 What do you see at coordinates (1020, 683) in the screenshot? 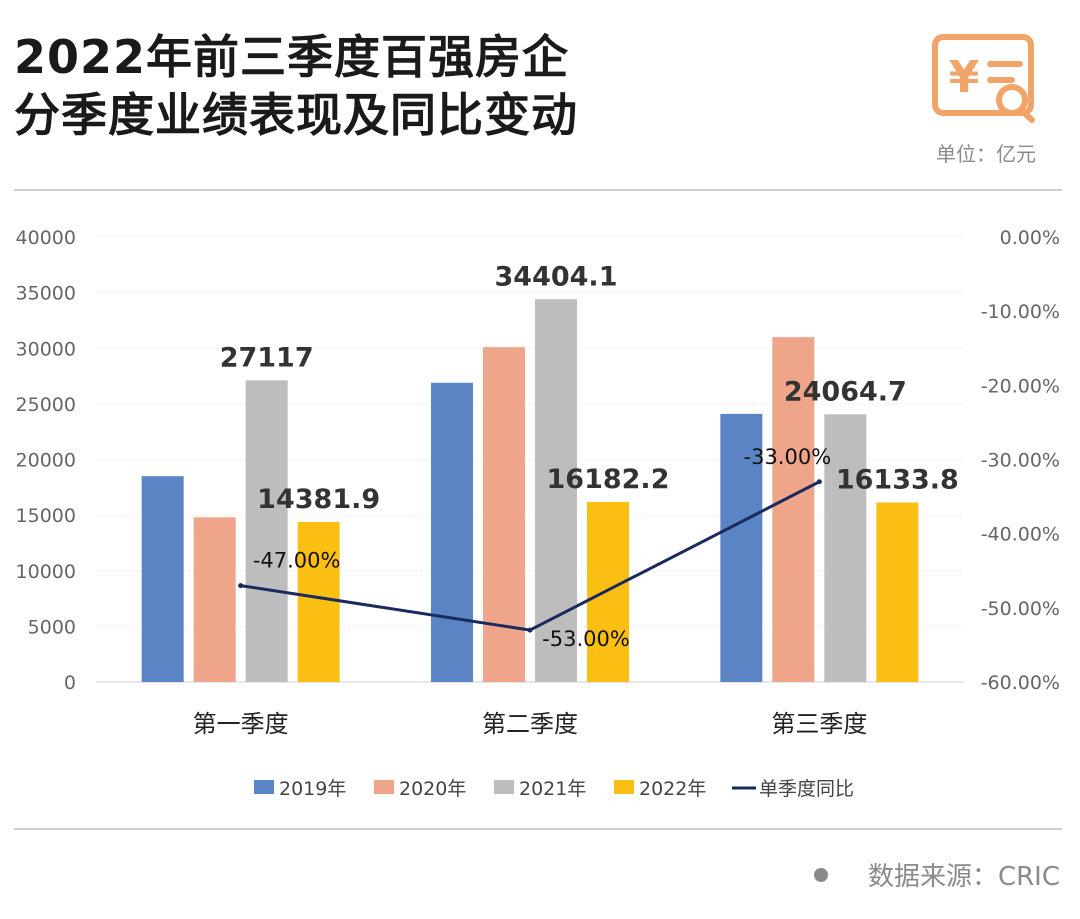
I see `y-right-tick-label: -60.00%` at bounding box center [1020, 683].